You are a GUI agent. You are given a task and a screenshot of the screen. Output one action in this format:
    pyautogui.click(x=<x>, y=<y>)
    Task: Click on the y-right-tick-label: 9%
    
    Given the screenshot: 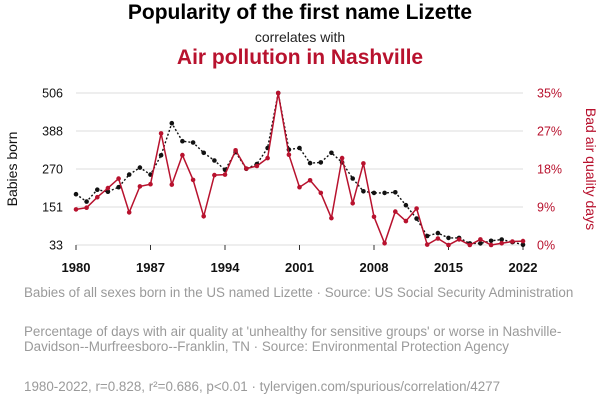 What is the action you would take?
    pyautogui.click(x=546, y=208)
    